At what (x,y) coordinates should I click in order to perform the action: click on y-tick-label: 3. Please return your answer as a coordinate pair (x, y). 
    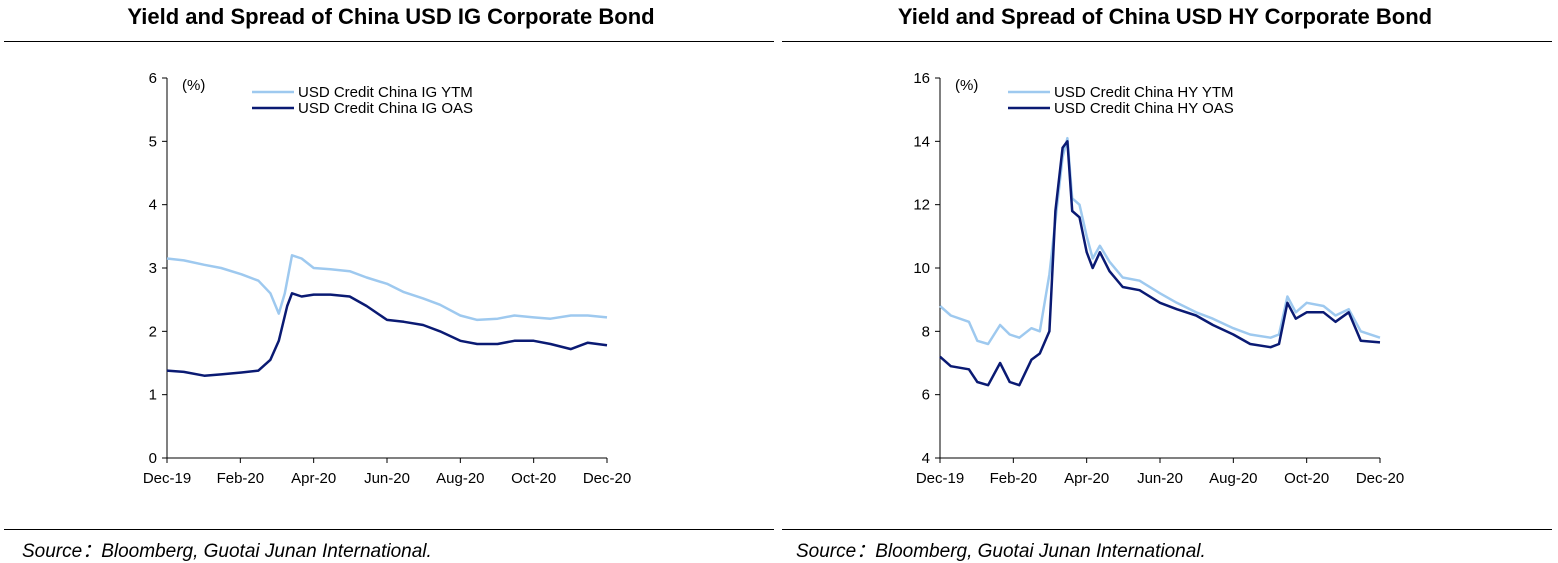
    Looking at the image, I should click on (153, 268).